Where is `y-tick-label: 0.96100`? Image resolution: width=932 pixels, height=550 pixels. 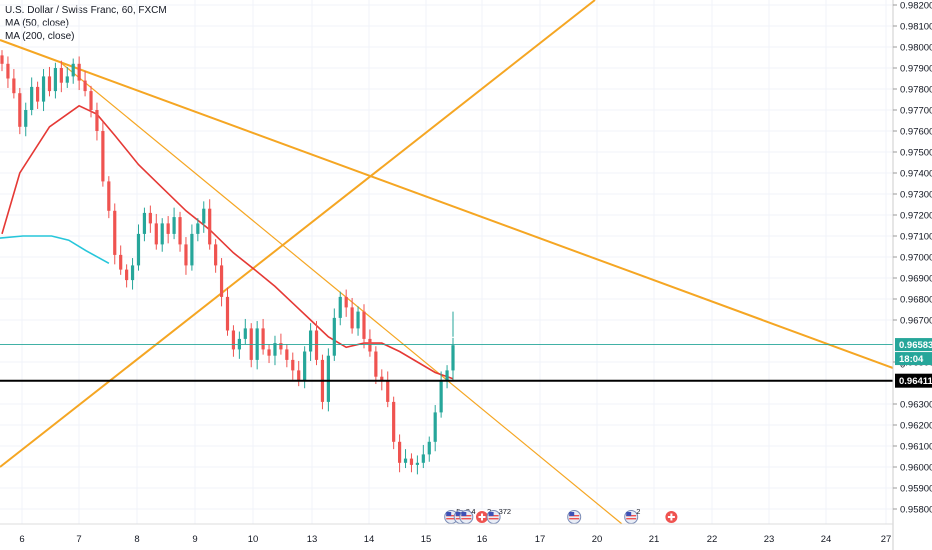
y-tick-label: 0.96100 is located at coordinates (916, 447).